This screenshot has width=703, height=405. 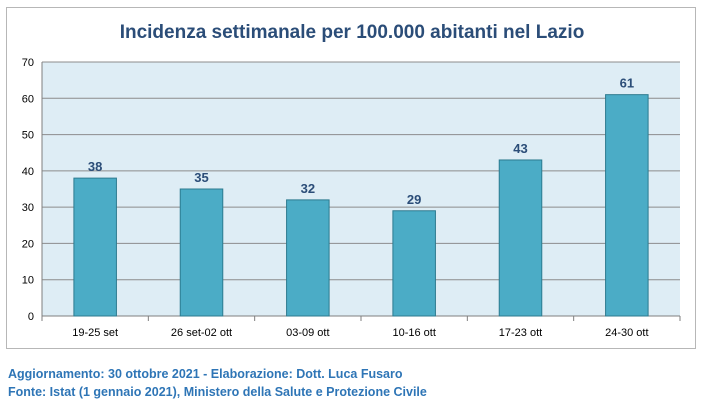 I want to click on x-tick-label: 17-23 ott, so click(x=520, y=333).